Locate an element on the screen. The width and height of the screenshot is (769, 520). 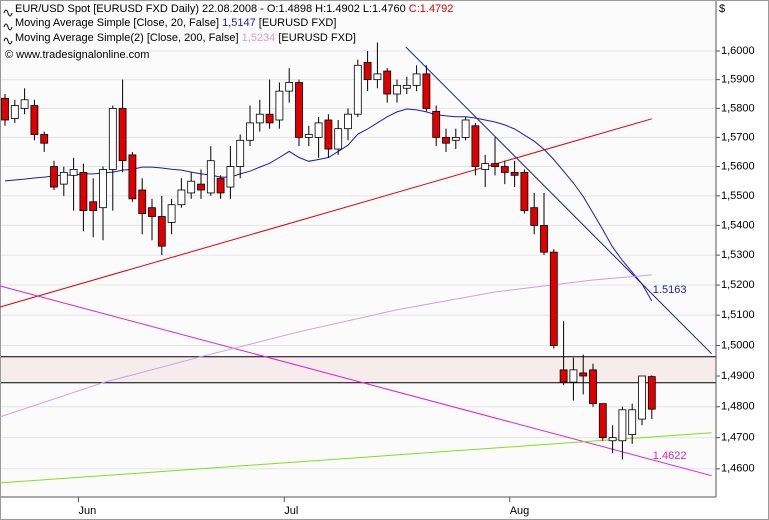
y-tick-label: 1,5300 is located at coordinates (738, 255).